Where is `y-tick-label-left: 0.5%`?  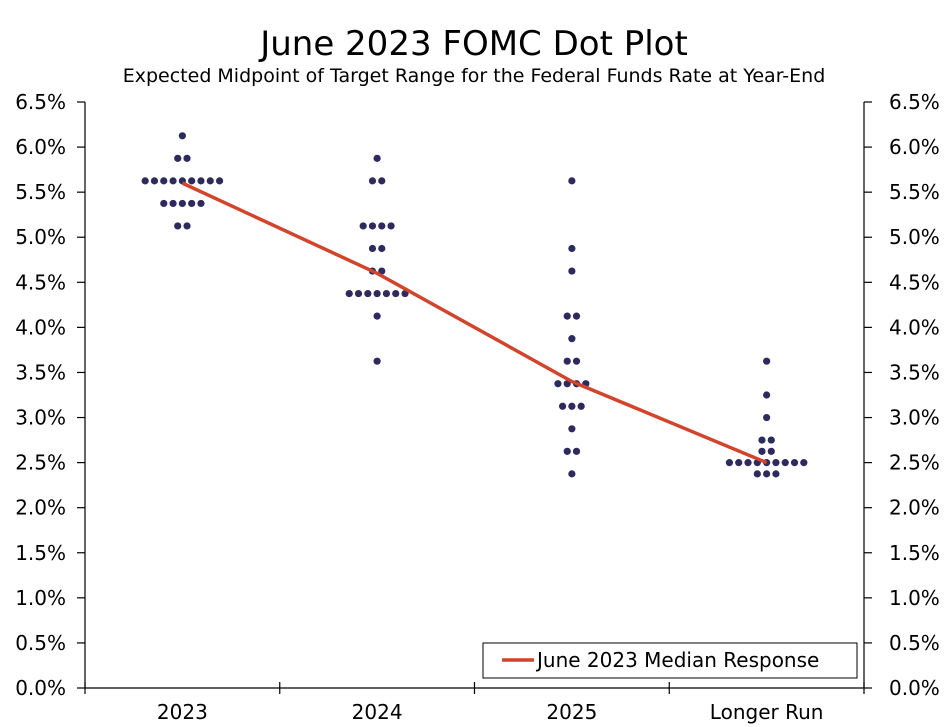
y-tick-label-left: 0.5% is located at coordinates (40, 643).